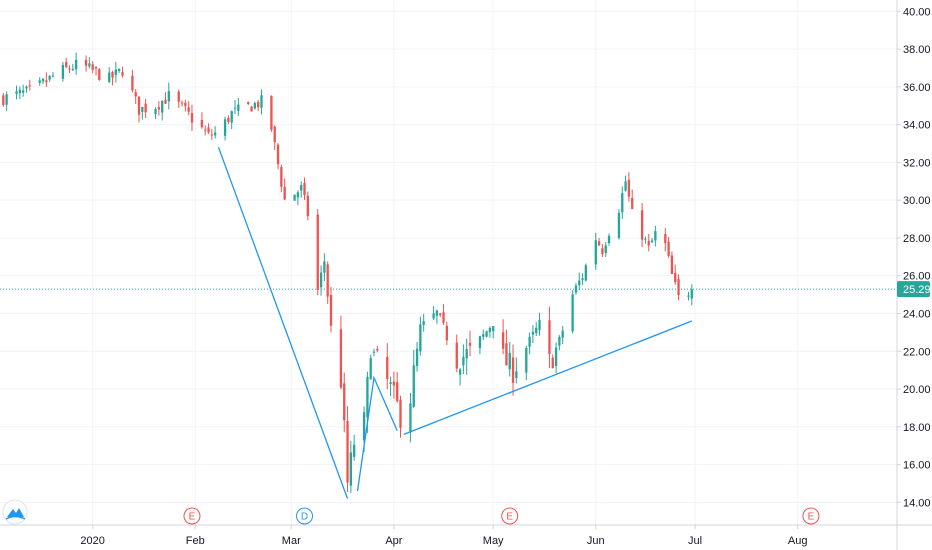 This screenshot has width=932, height=550. What do you see at coordinates (305, 516) in the screenshot?
I see `dividend-marker: D` at bounding box center [305, 516].